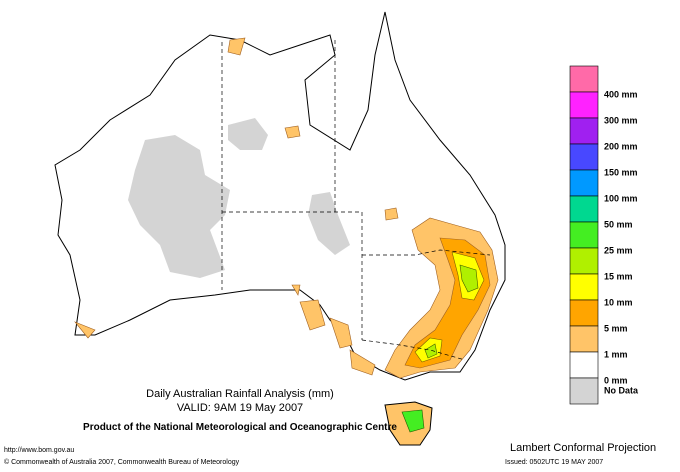  I want to click on legend-label: 100 mm, so click(621, 198).